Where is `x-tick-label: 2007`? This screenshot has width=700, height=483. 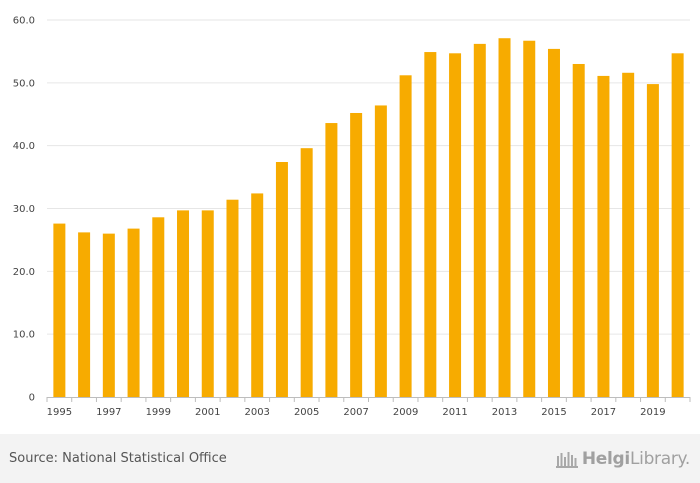
x-tick-label: 2007 is located at coordinates (355, 412).